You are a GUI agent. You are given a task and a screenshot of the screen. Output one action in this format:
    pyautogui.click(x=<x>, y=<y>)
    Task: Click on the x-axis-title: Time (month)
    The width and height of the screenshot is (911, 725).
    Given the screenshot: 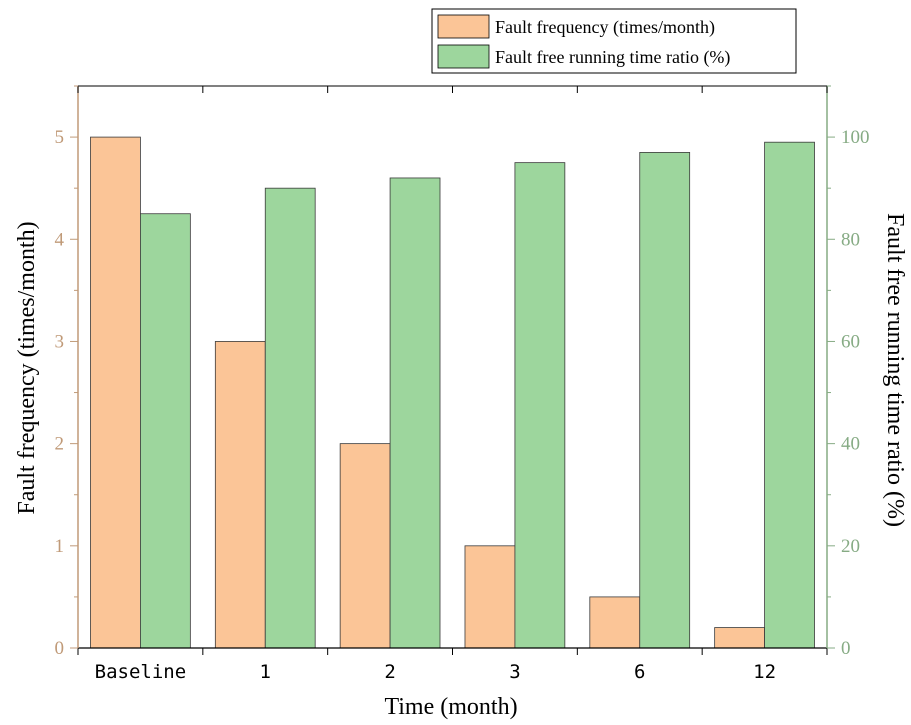 What is the action you would take?
    pyautogui.click(x=450, y=707)
    